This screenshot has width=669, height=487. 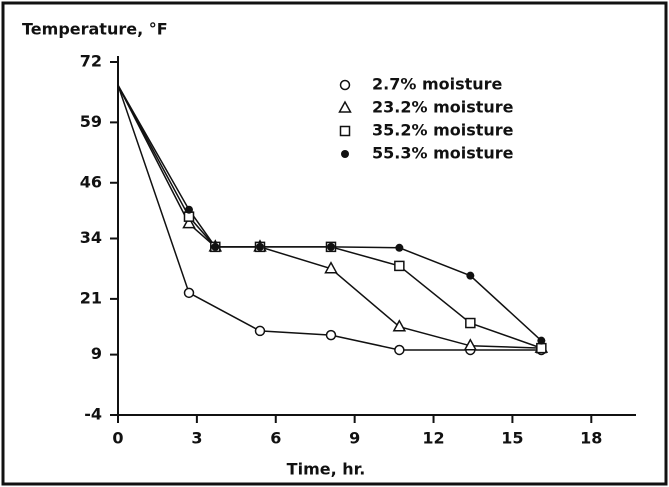 I want to click on x-tick-label: 6, so click(x=275, y=438).